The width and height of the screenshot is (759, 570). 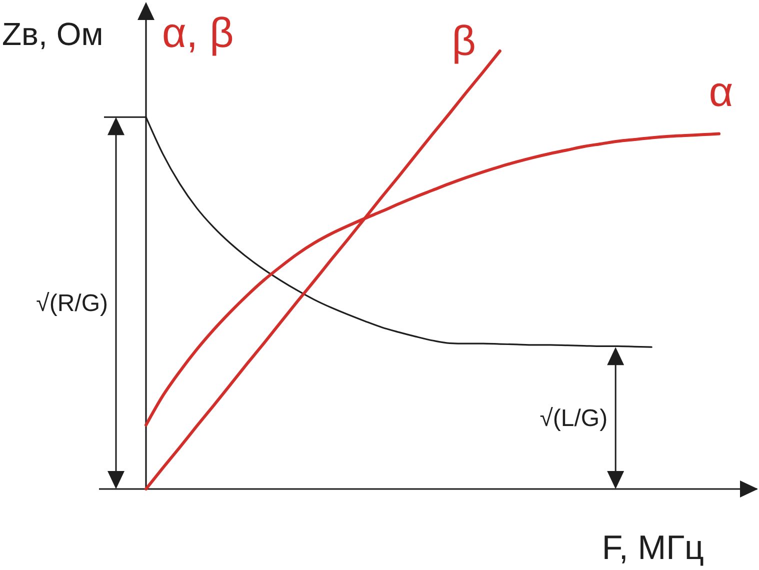 I want to click on text: √(R/G), so click(x=72, y=304).